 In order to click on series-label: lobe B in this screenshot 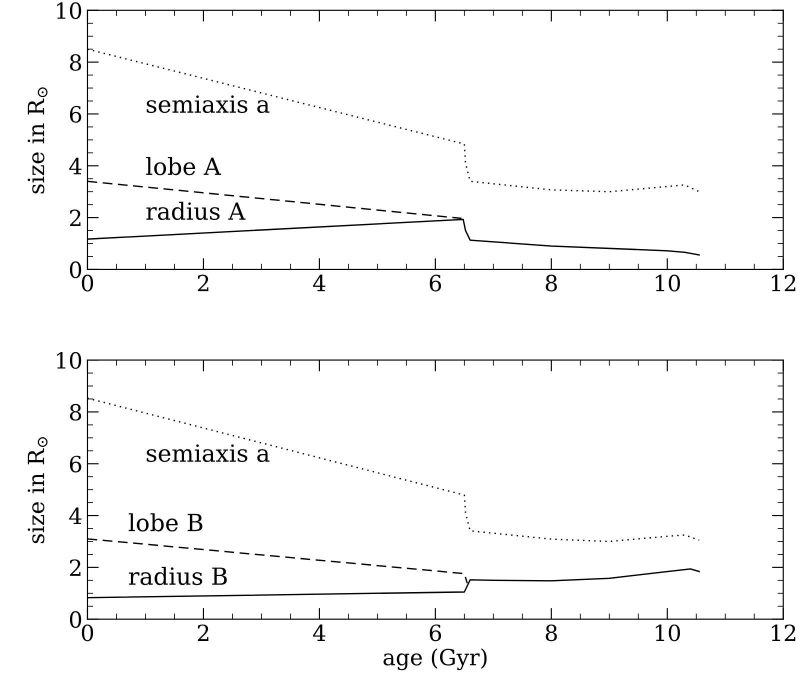, I will do `click(165, 522)`.